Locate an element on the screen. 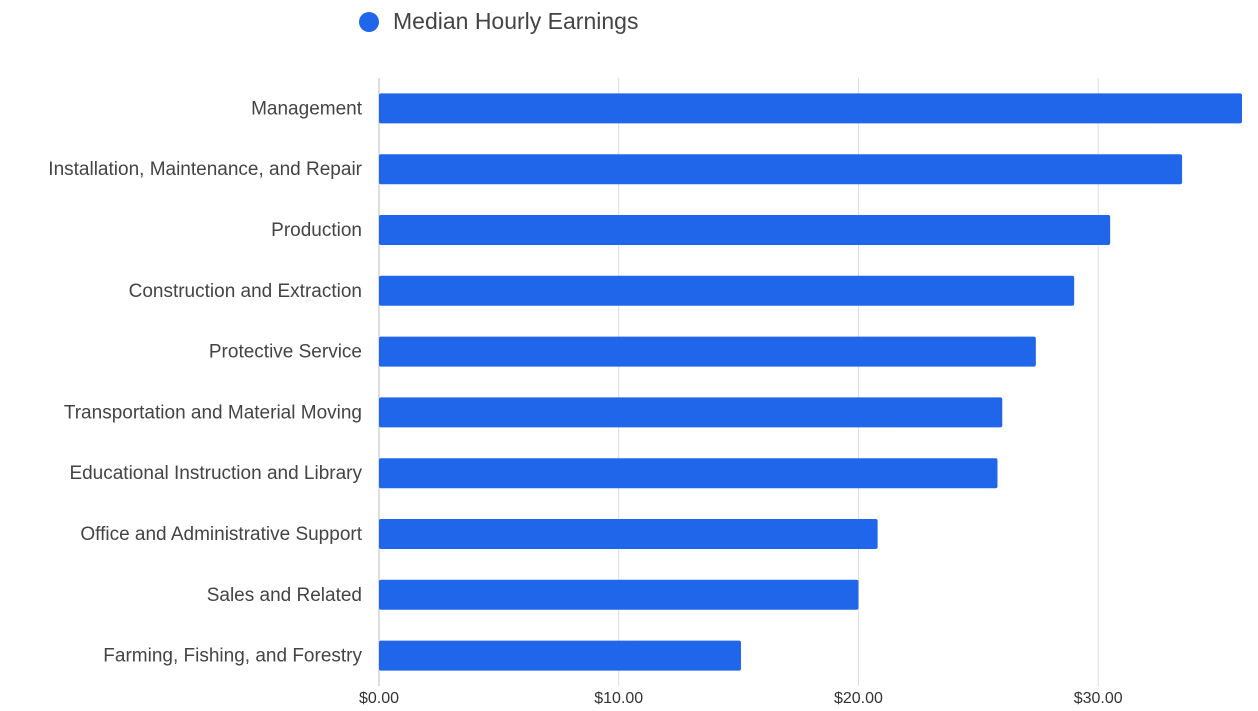 This screenshot has height=711, width=1258. y-tick-label: Protective Service is located at coordinates (285, 352).